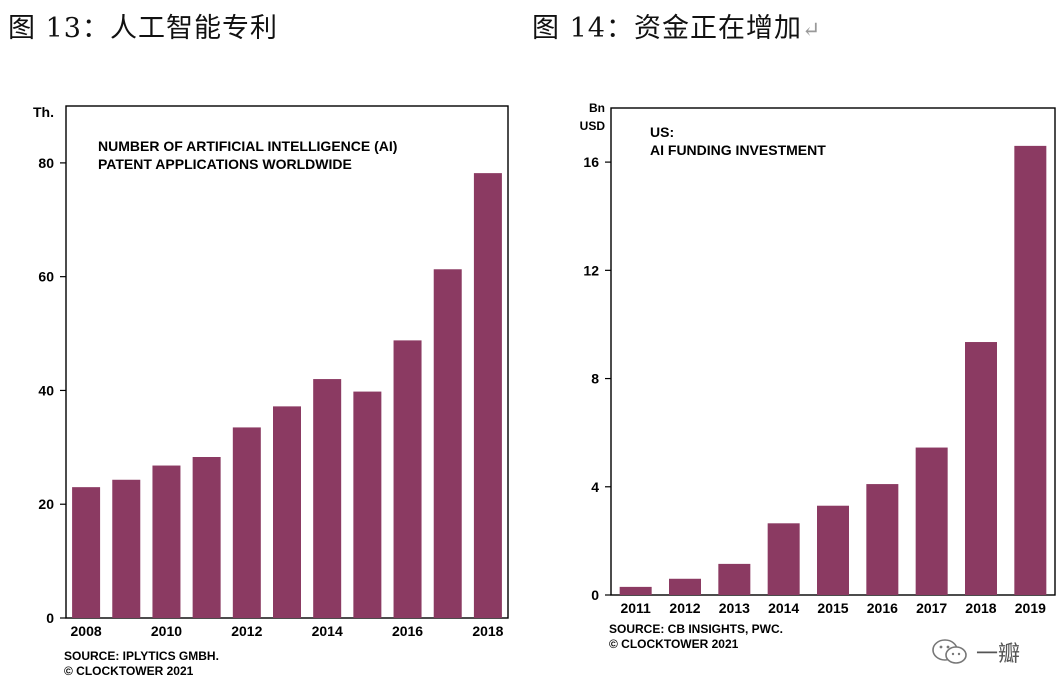 The width and height of the screenshot is (1064, 700). What do you see at coordinates (635, 608) in the screenshot?
I see `chart2-x-tick-label: 2011` at bounding box center [635, 608].